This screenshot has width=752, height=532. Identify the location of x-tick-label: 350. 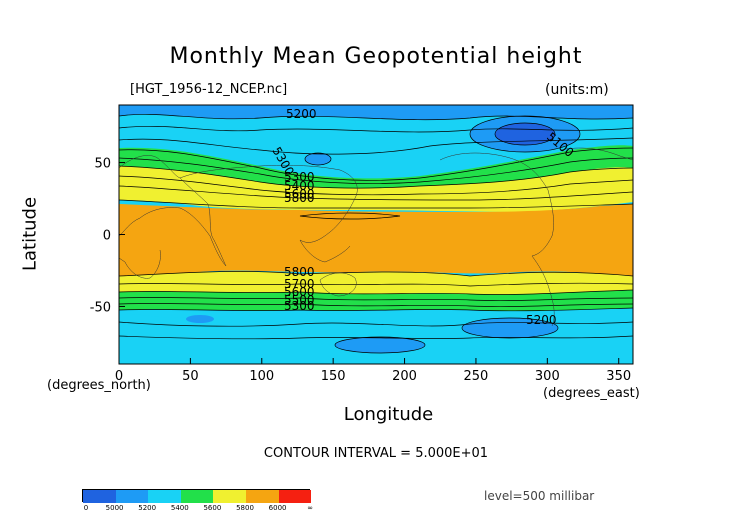
(618, 376).